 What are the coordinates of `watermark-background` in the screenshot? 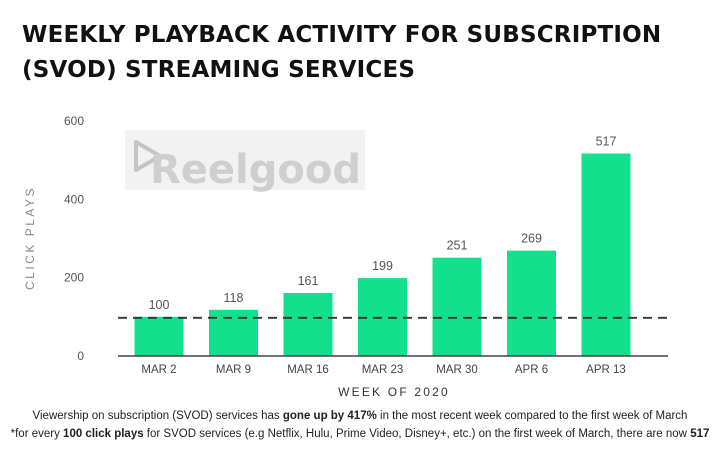 It's located at (245, 160).